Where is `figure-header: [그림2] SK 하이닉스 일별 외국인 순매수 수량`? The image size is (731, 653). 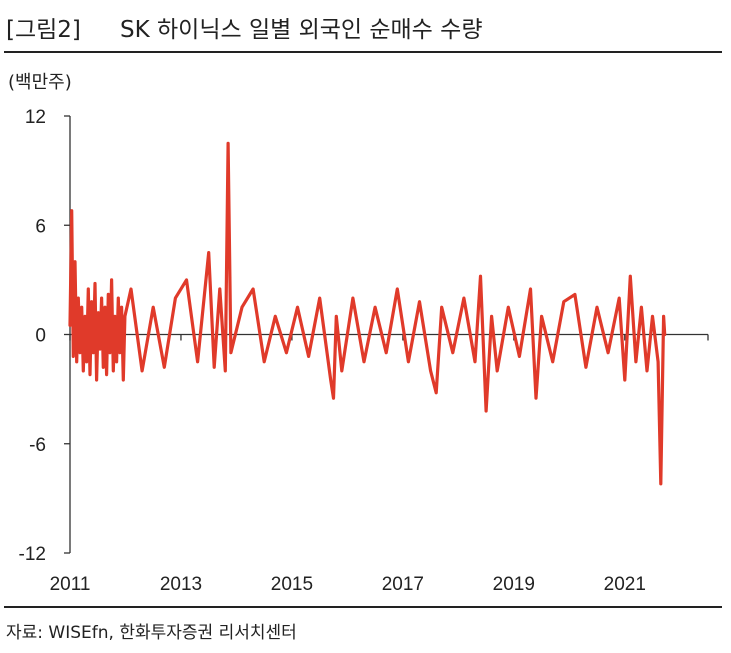
figure-header: [그림2] SK 하이닉스 일별 외국인 순매수 수량 is located at coordinates (365, 27).